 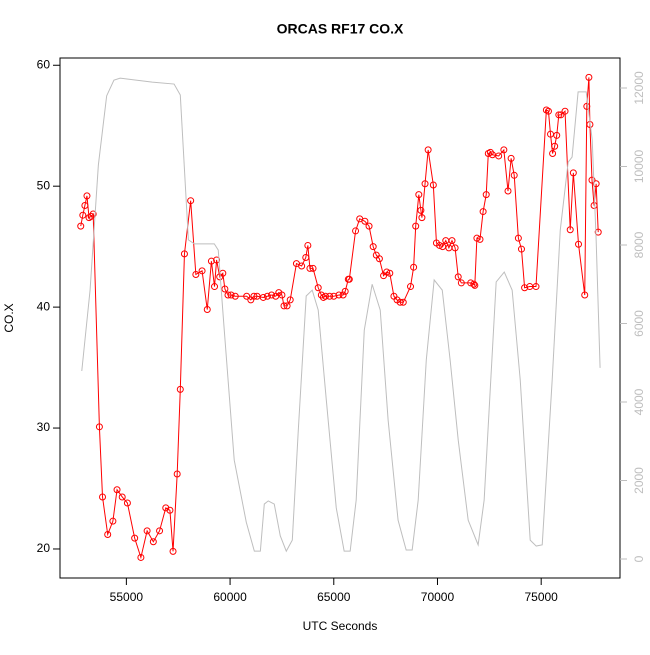 What do you see at coordinates (44, 64) in the screenshot?
I see `y-tick-label: 60` at bounding box center [44, 64].